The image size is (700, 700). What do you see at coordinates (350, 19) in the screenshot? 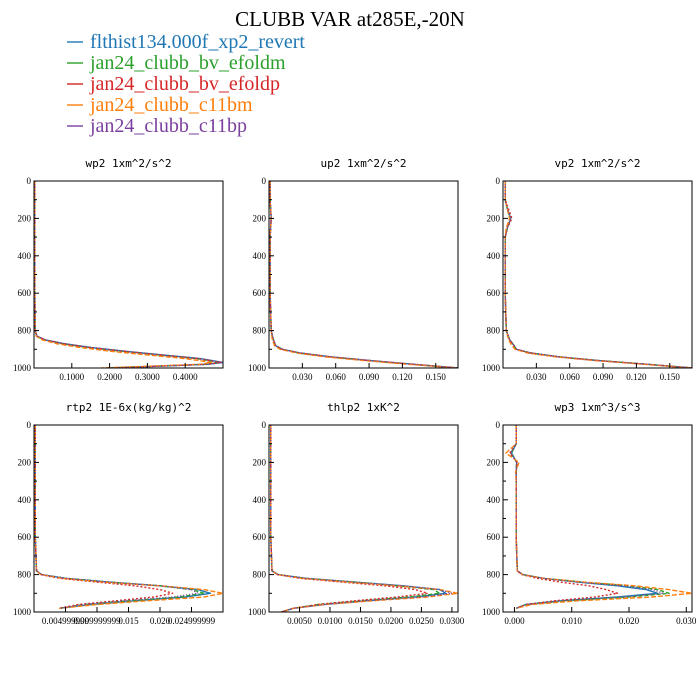
I see `figure-title: CLUBB VAR at285E,-20N` at bounding box center [350, 19].